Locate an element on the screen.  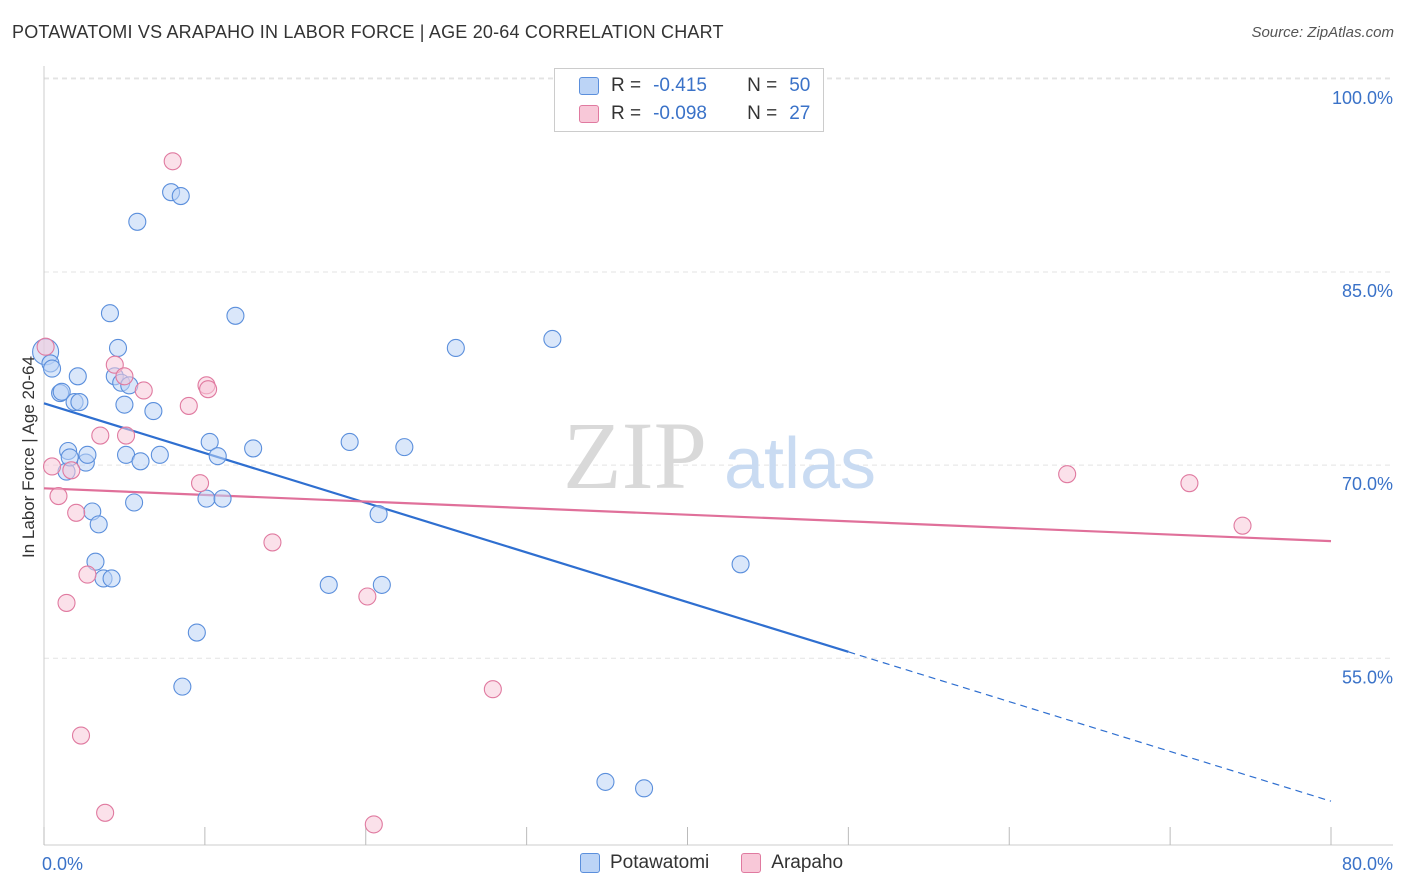
bottom-legend-item-potawatomi: Potawatomi is located at coordinates (644, 863).